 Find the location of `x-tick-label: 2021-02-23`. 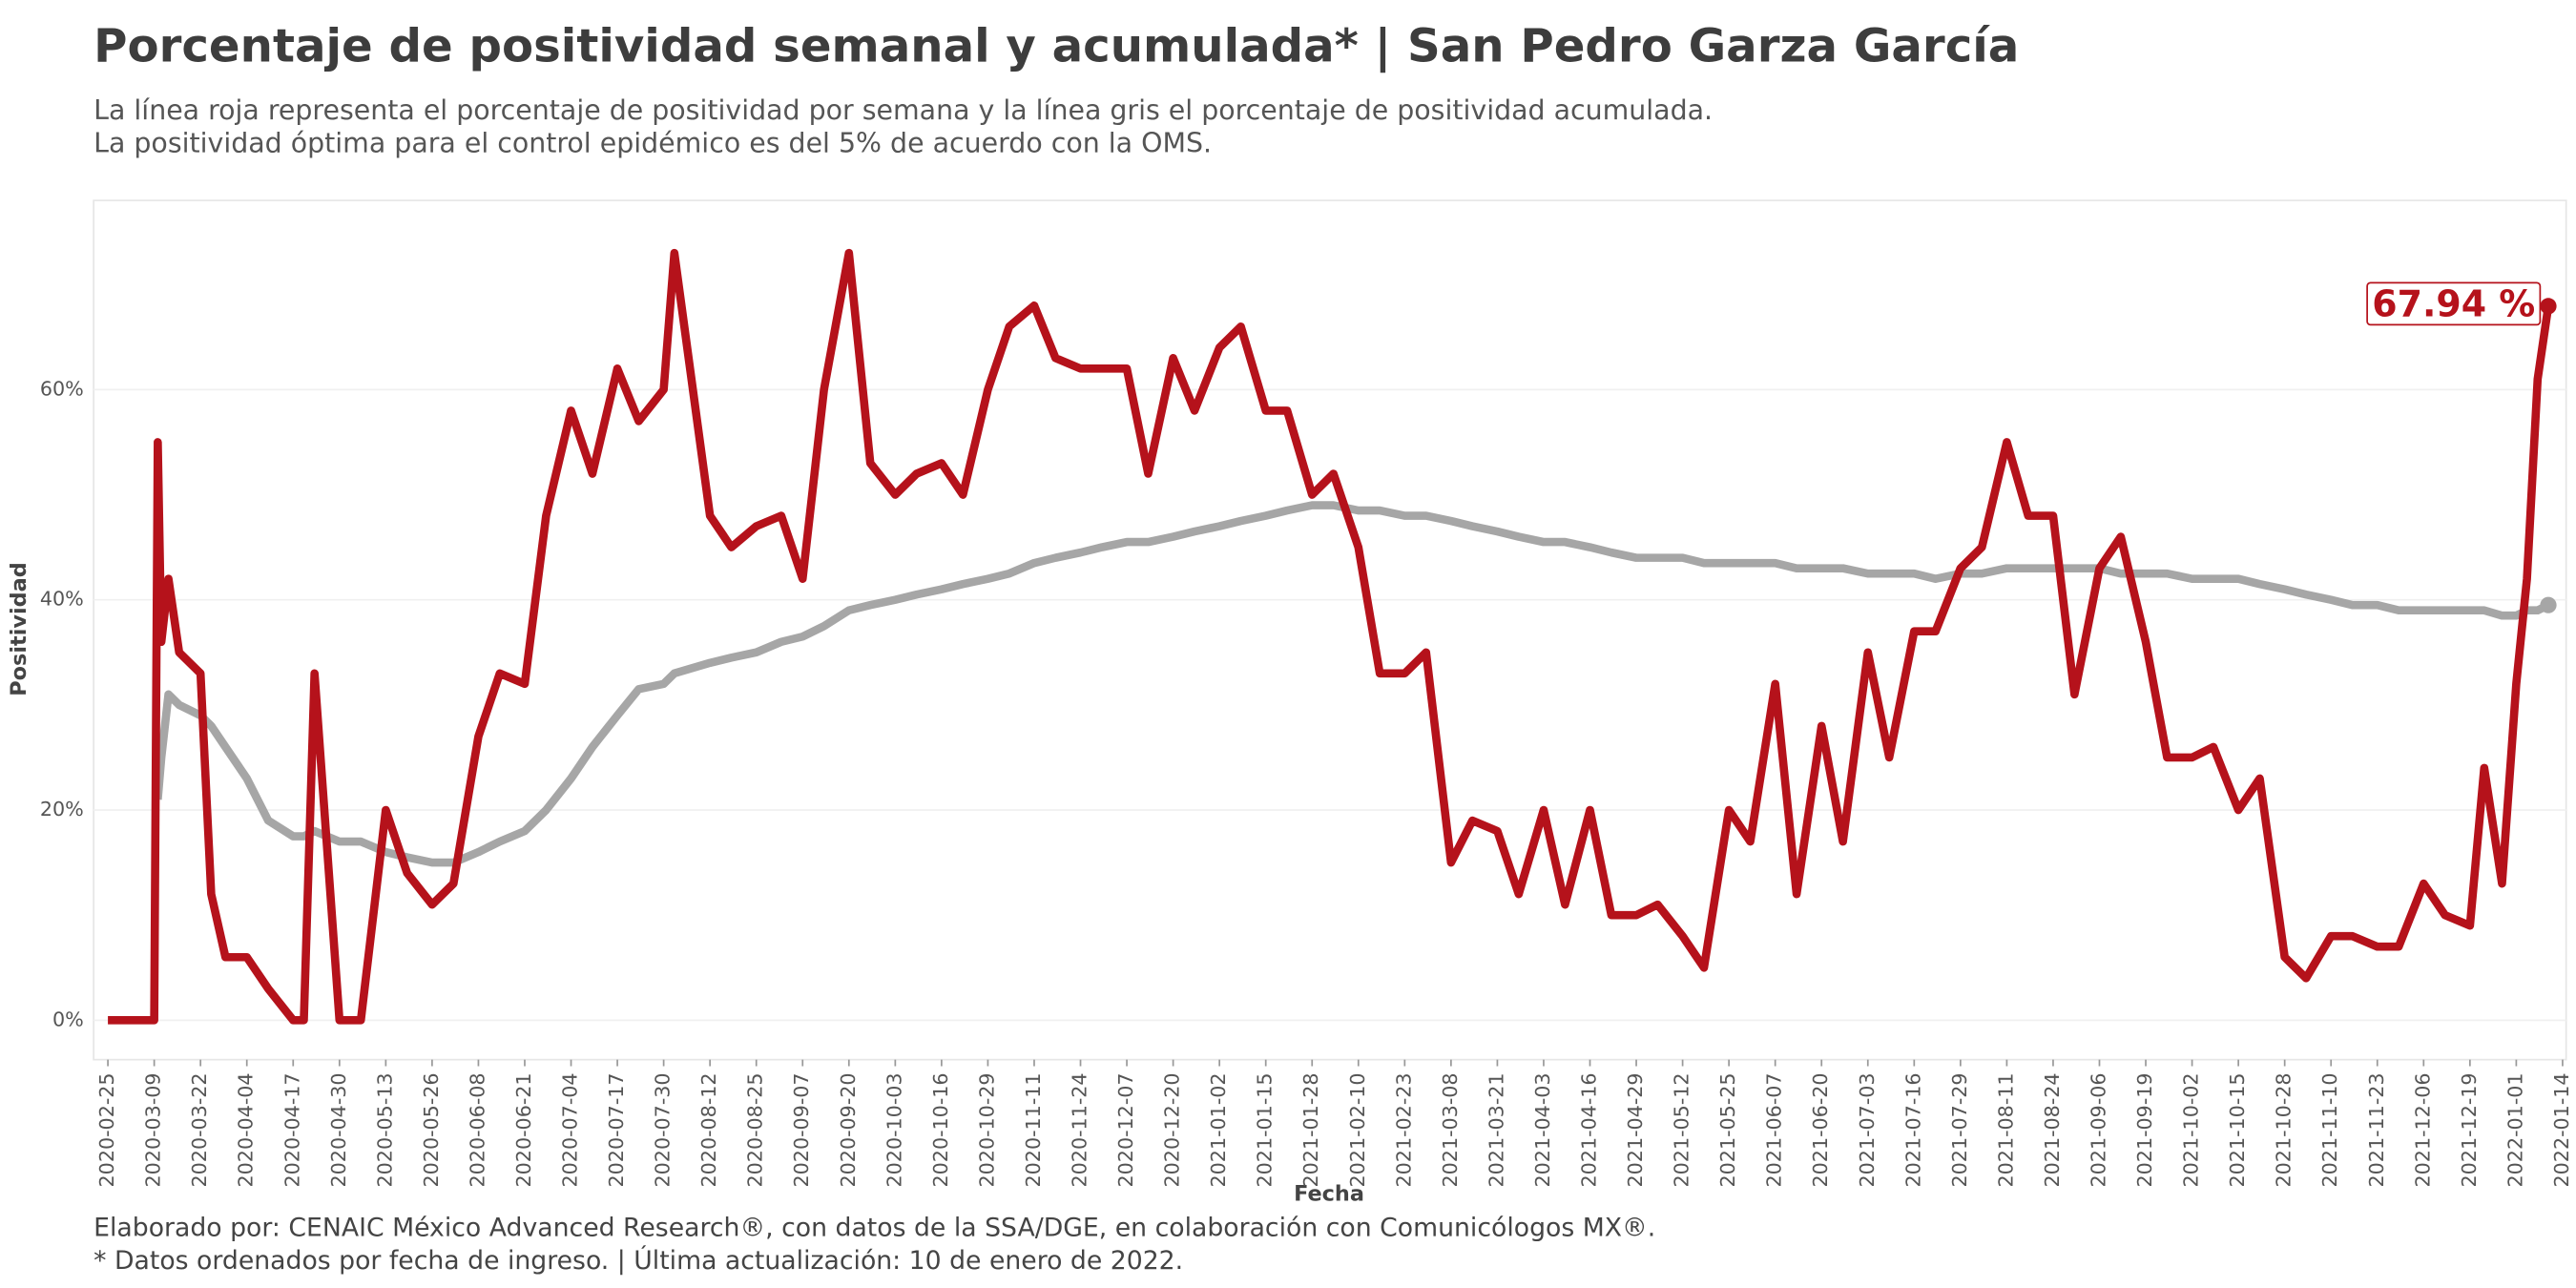

x-tick-label: 2021-02-23 is located at coordinates (1403, 1129).